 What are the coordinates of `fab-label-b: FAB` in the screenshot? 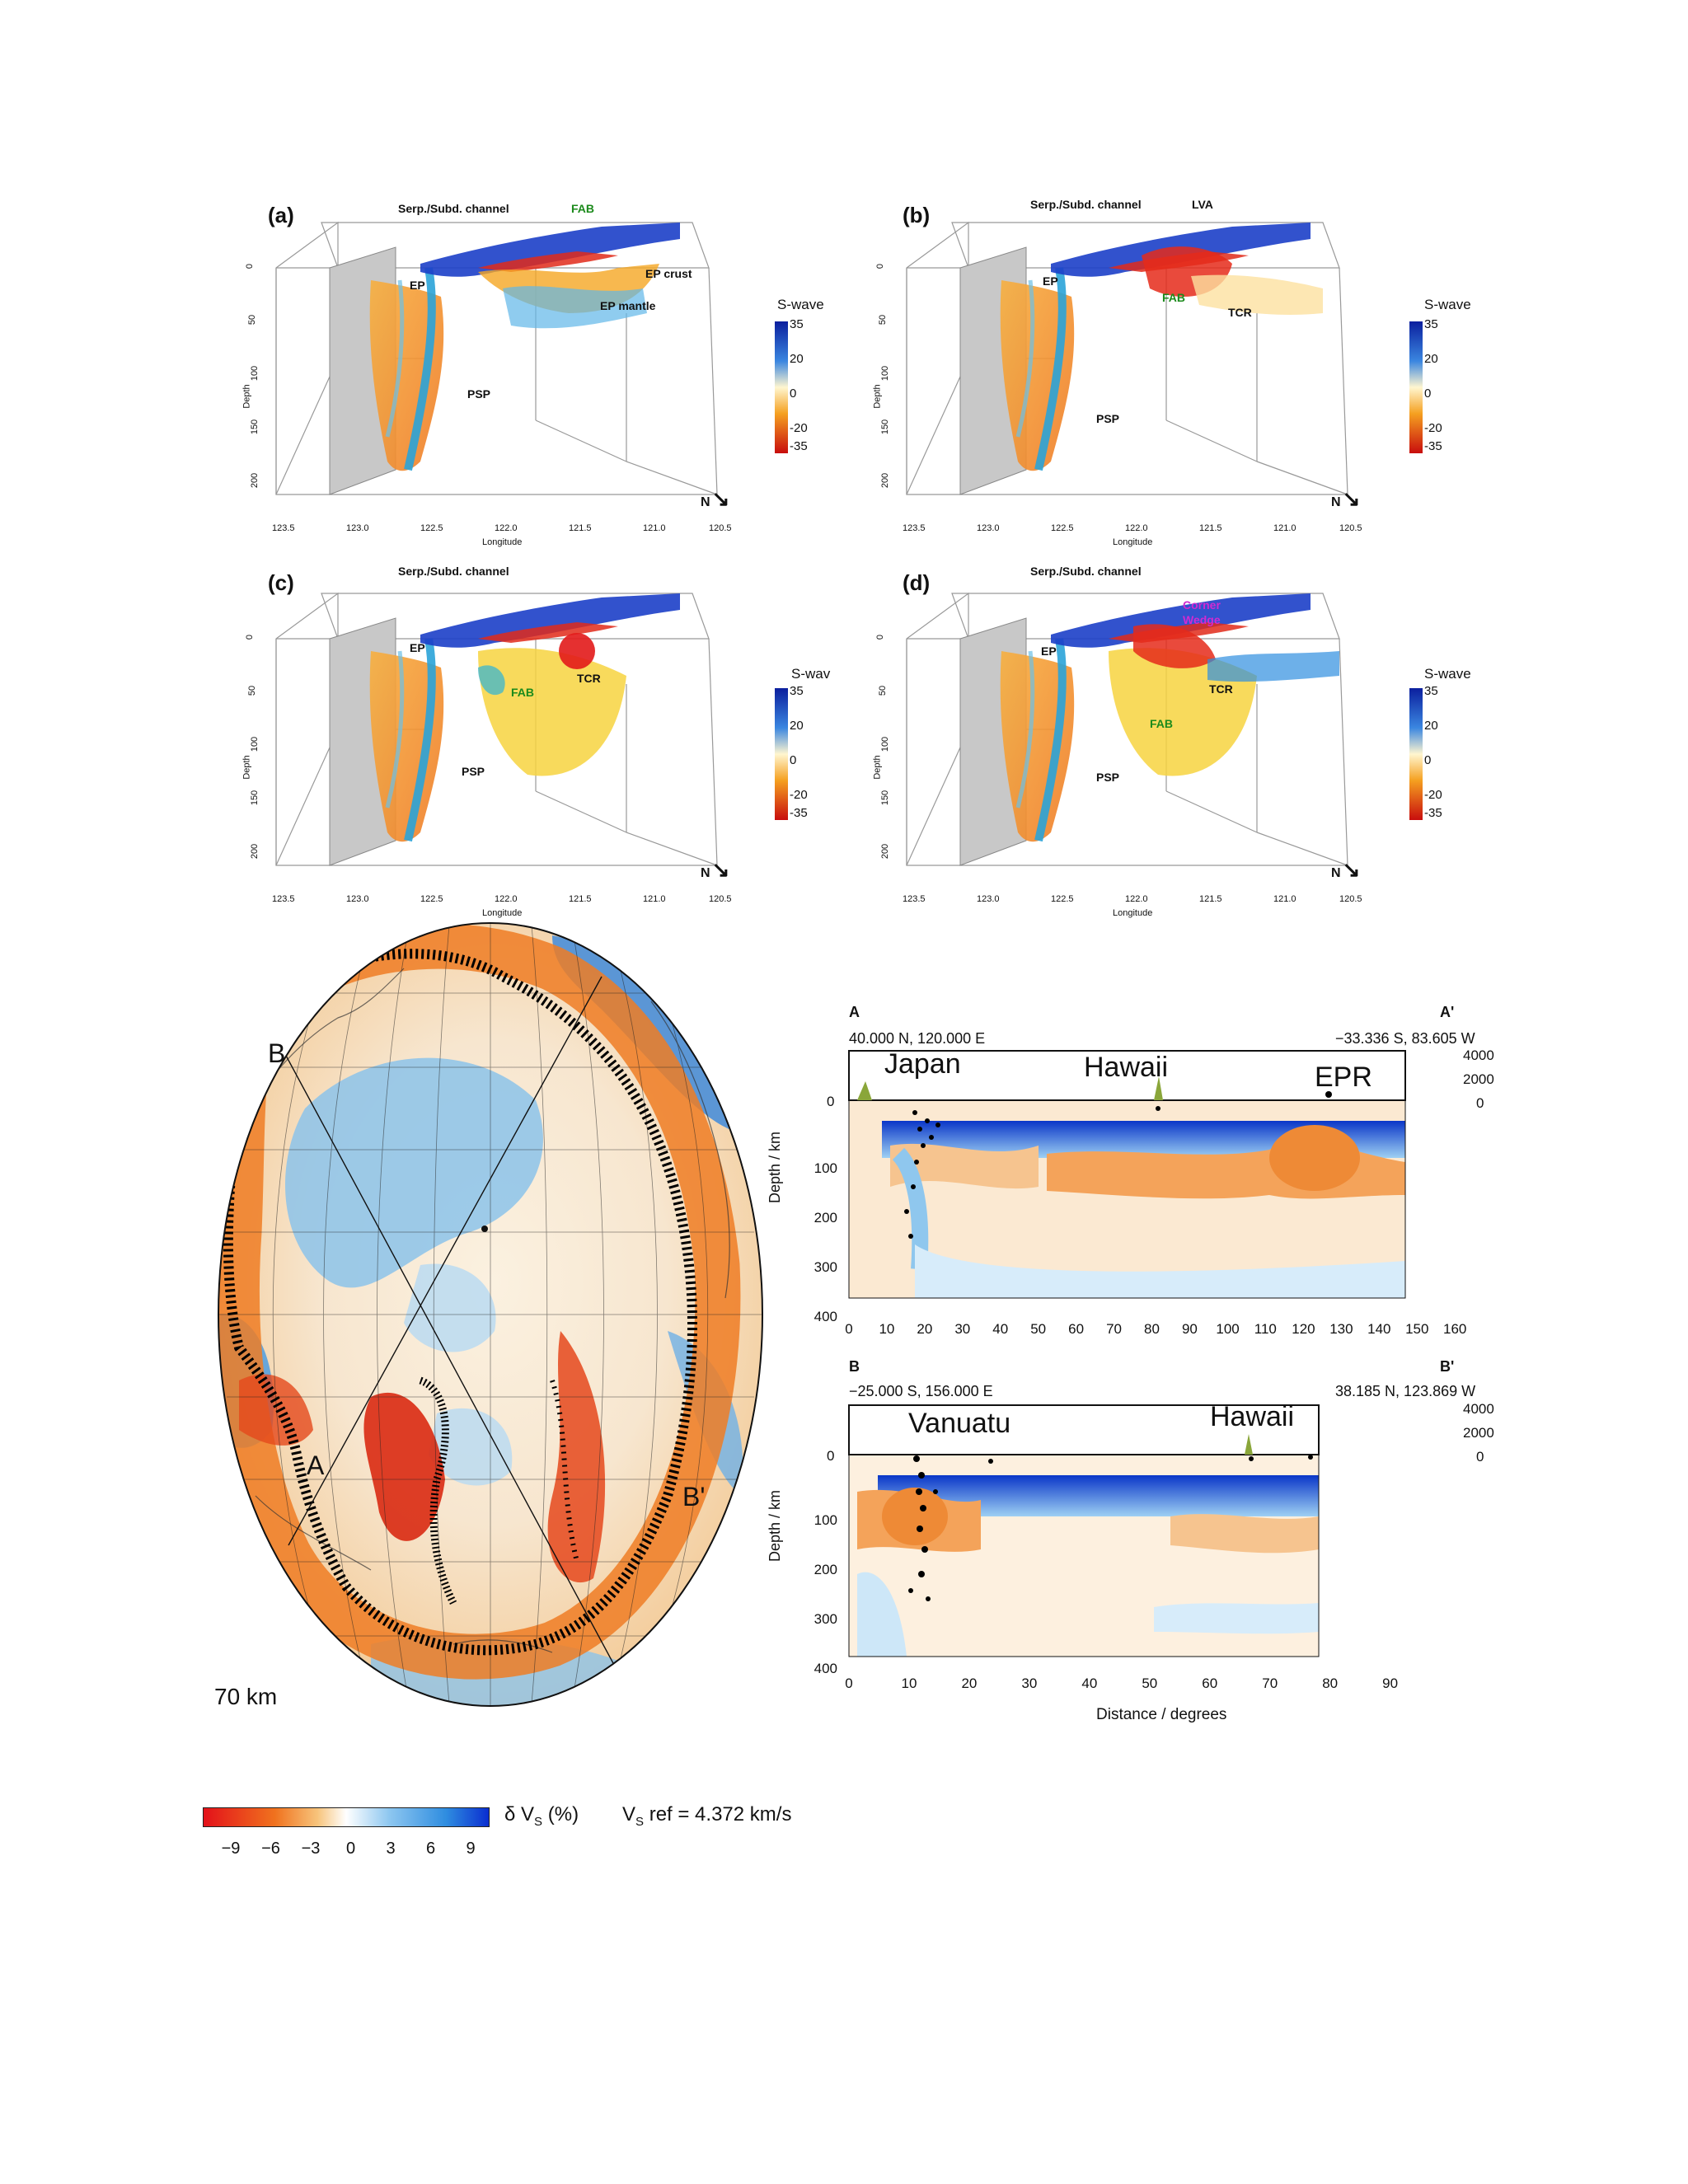 It's located at (1173, 297).